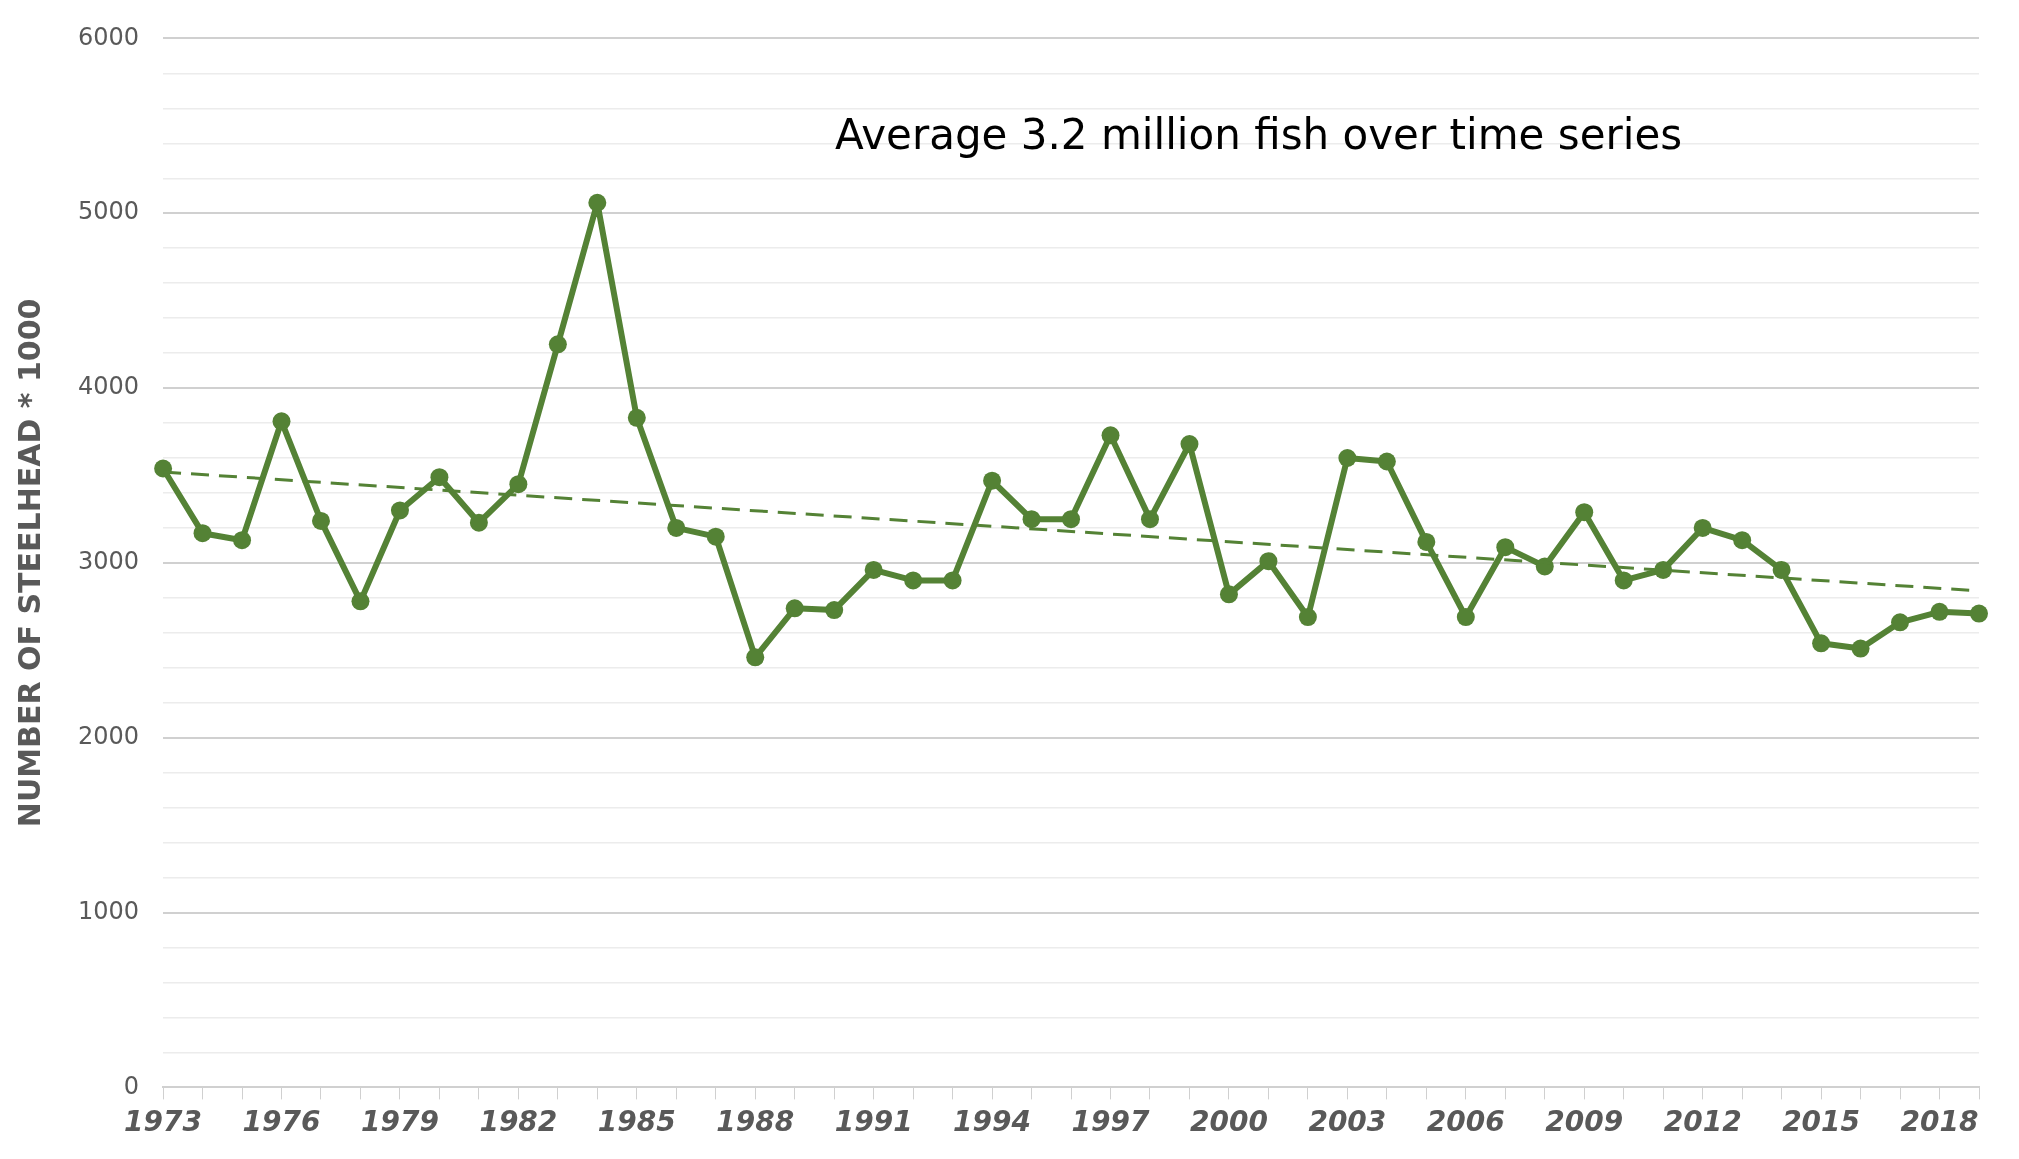  What do you see at coordinates (1110, 1122) in the screenshot?
I see `x-tick-label: 1997` at bounding box center [1110, 1122].